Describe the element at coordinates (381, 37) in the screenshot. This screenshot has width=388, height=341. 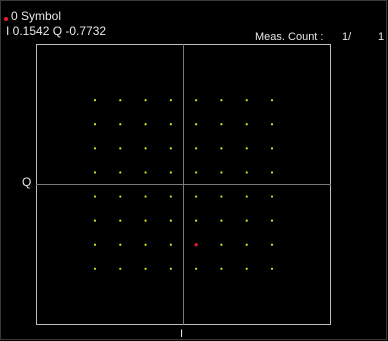
I see `meas-count-total: 1` at that location.